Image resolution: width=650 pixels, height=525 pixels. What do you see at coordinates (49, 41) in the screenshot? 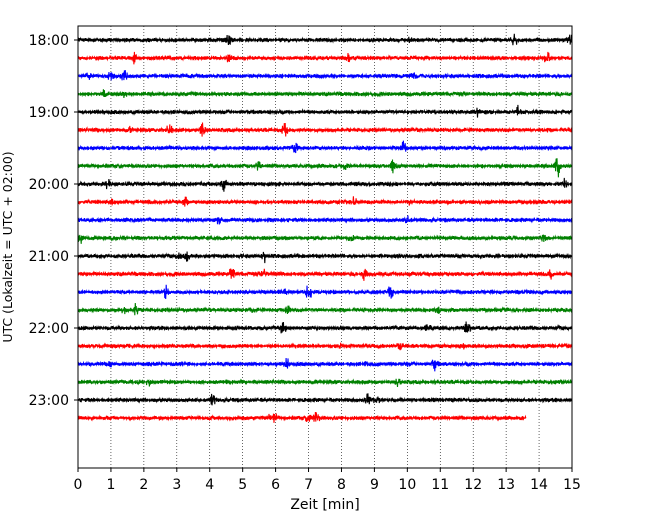
I see `y-tick-label: 18:00` at bounding box center [49, 41].